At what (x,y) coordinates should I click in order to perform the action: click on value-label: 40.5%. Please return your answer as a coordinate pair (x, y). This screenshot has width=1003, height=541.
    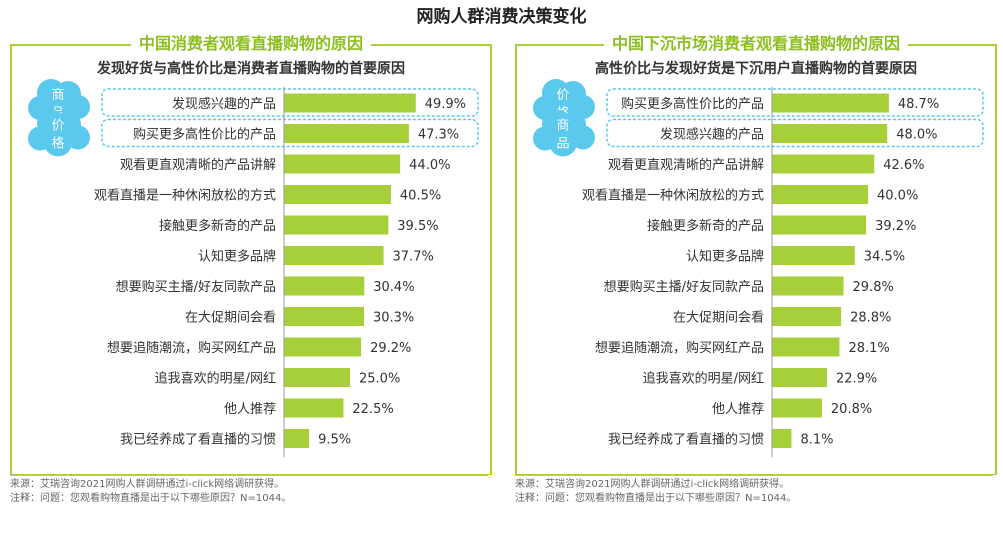
    Looking at the image, I should click on (420, 196).